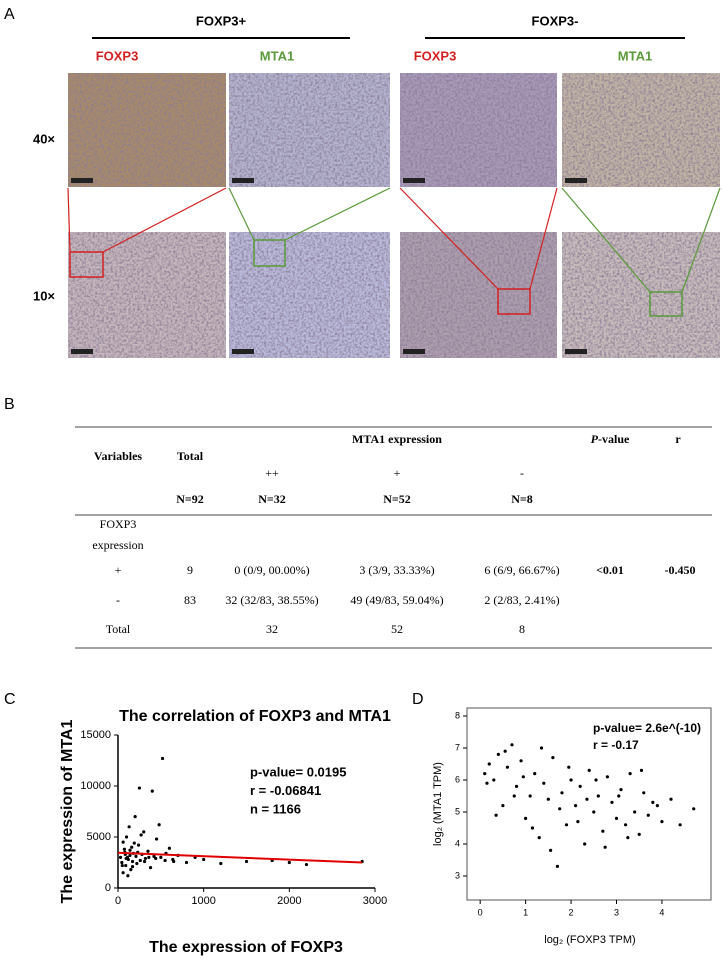 The image size is (722, 963). What do you see at coordinates (397, 473) in the screenshot?
I see `level-header: +` at bounding box center [397, 473].